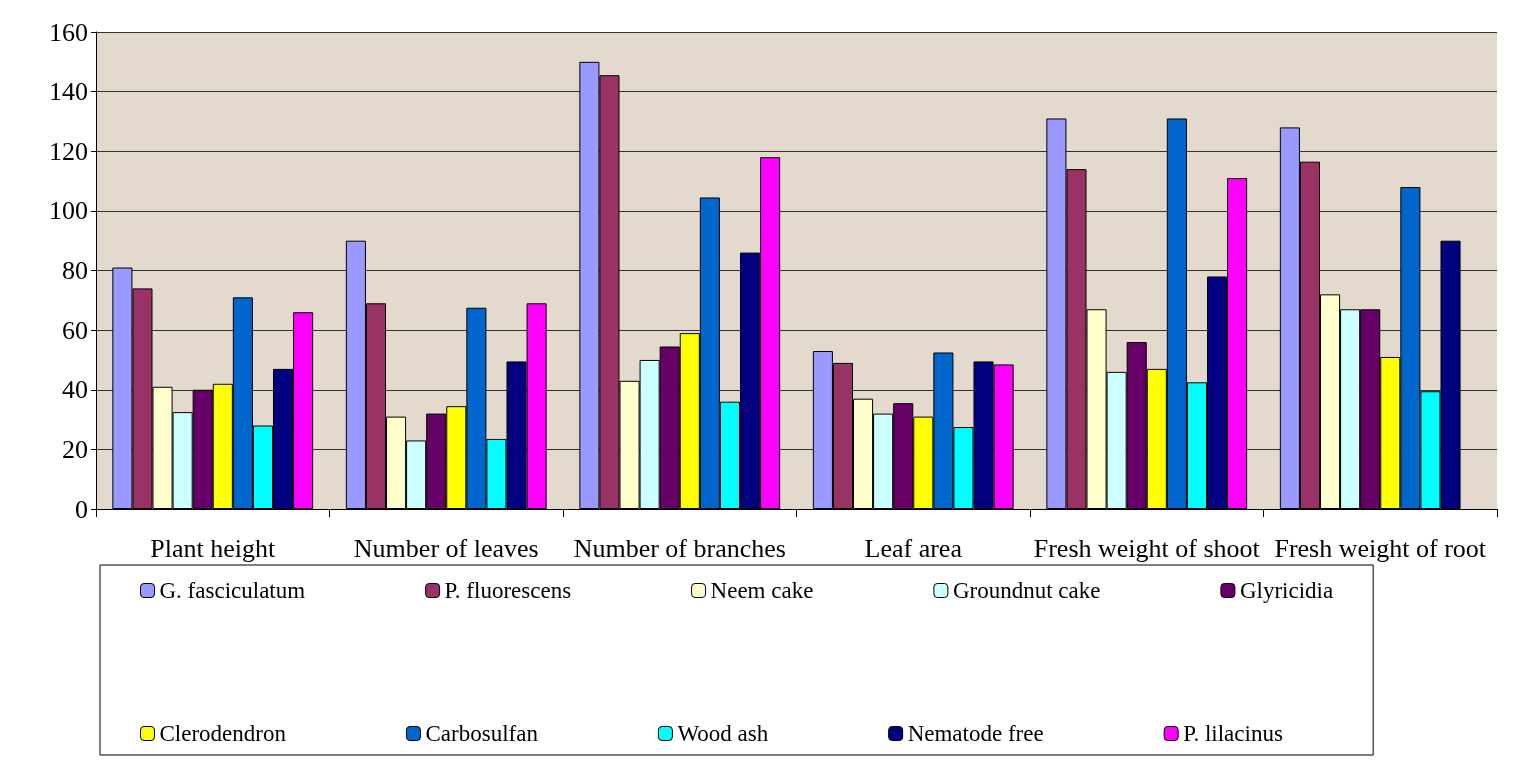 Image resolution: width=1513 pixels, height=767 pixels. I want to click on x-tick-label: Fresh weight of shoot, so click(1147, 548).